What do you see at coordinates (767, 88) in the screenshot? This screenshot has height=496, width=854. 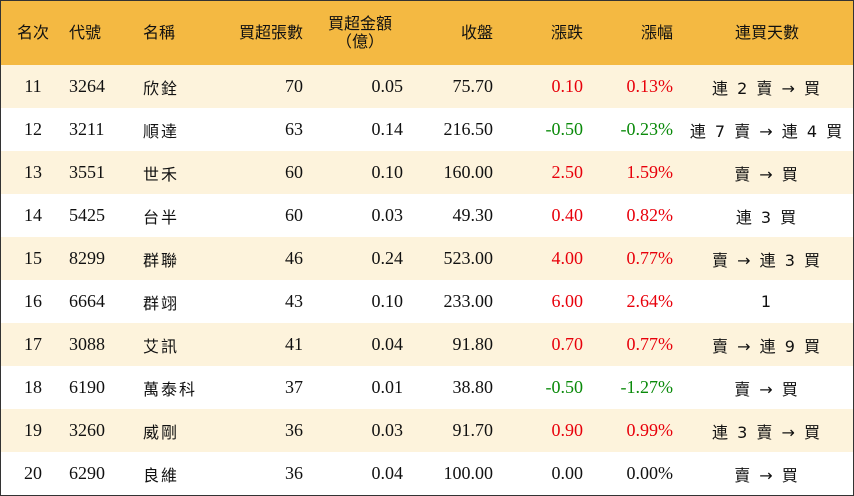 I see `cell-consecutive-buy-days: 連 2 賣 → 買` at bounding box center [767, 88].